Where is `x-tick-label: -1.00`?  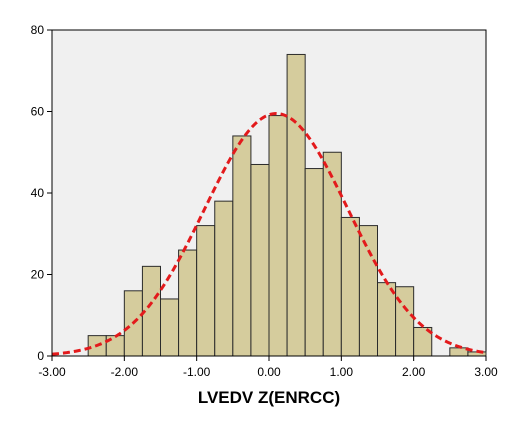
x-tick-label: -1.00 is located at coordinates (197, 372).